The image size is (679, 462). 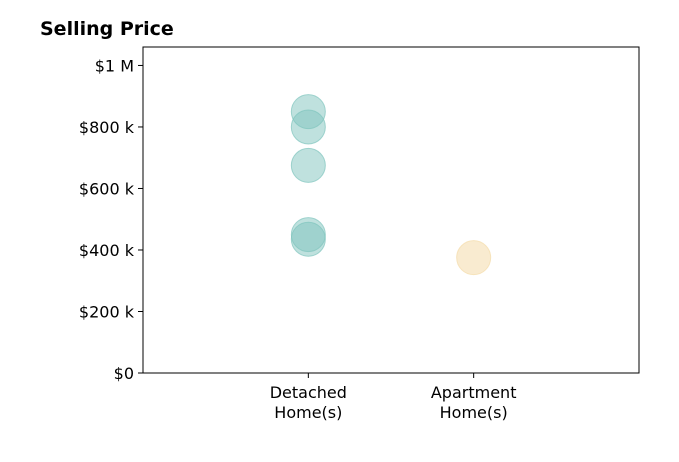 I want to click on y-tick-label: $200 k, so click(x=107, y=311).